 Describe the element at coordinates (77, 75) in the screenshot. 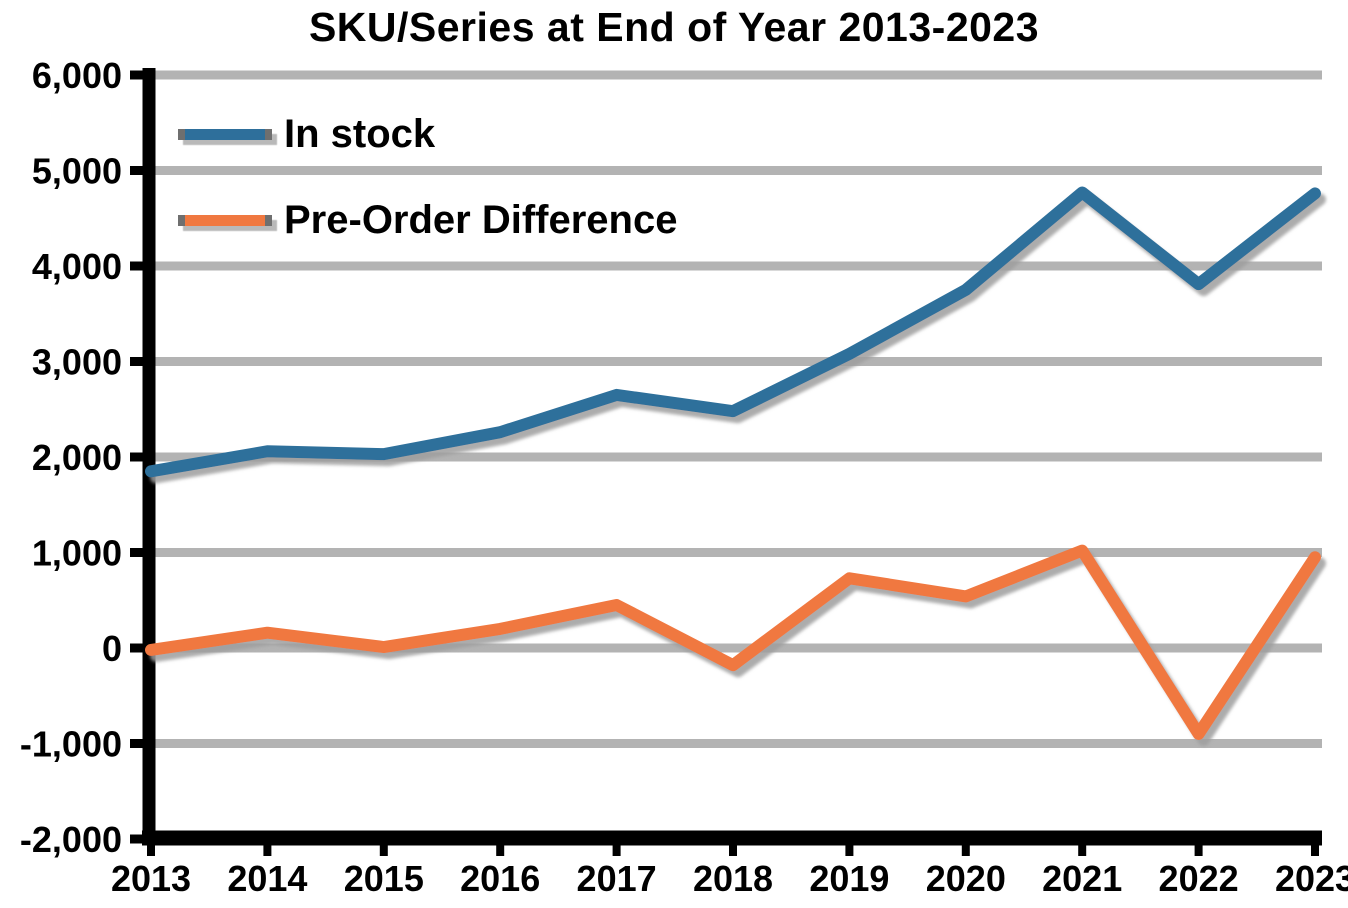

I see `y-axis-label: 6,000` at that location.